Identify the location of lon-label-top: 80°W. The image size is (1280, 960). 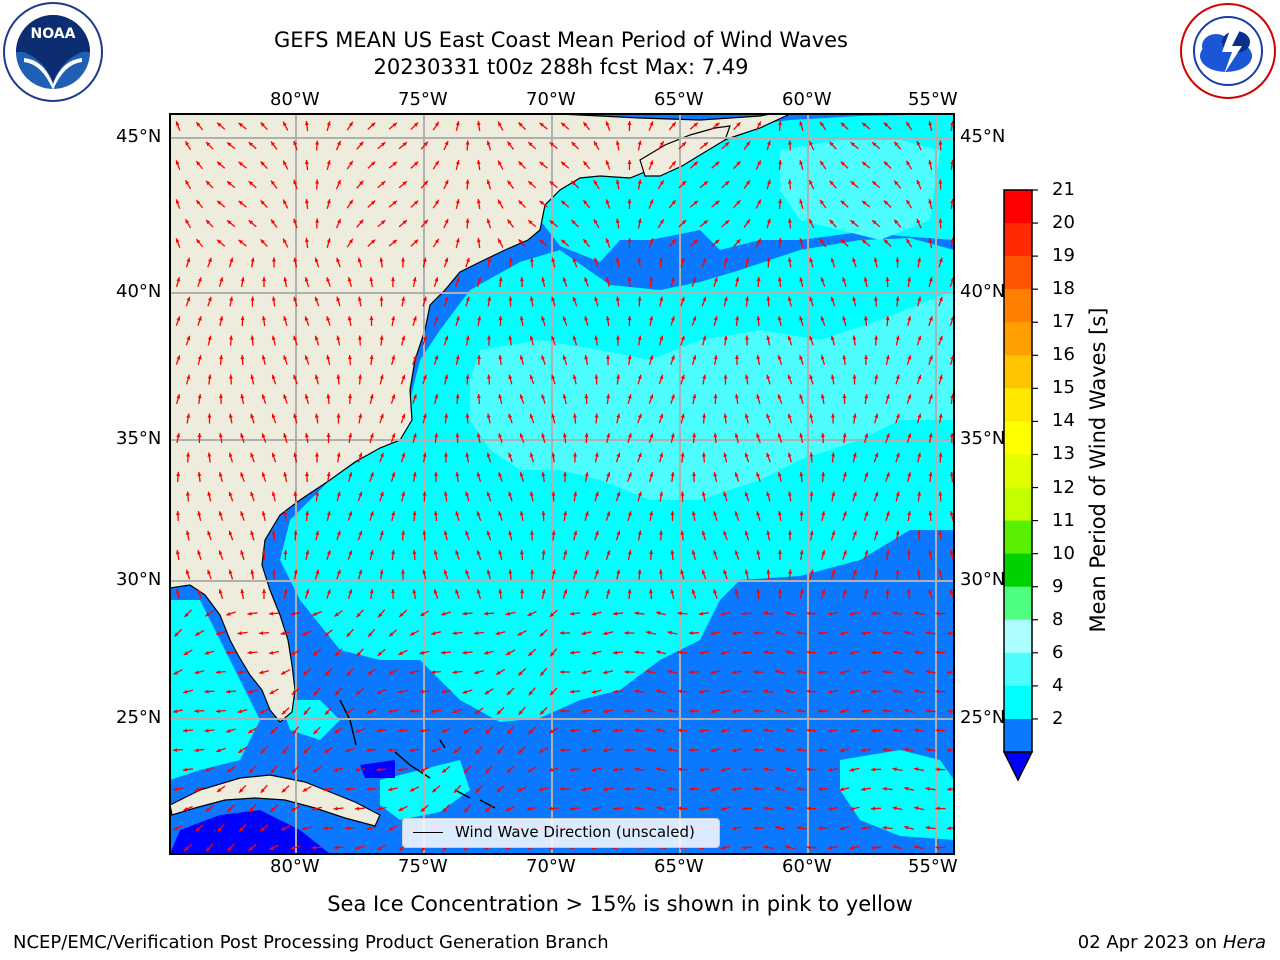
(295, 99).